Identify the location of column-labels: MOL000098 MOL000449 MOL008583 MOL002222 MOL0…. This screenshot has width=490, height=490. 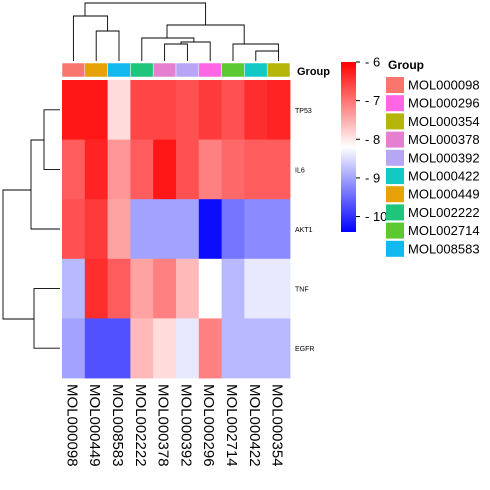
(174, 425).